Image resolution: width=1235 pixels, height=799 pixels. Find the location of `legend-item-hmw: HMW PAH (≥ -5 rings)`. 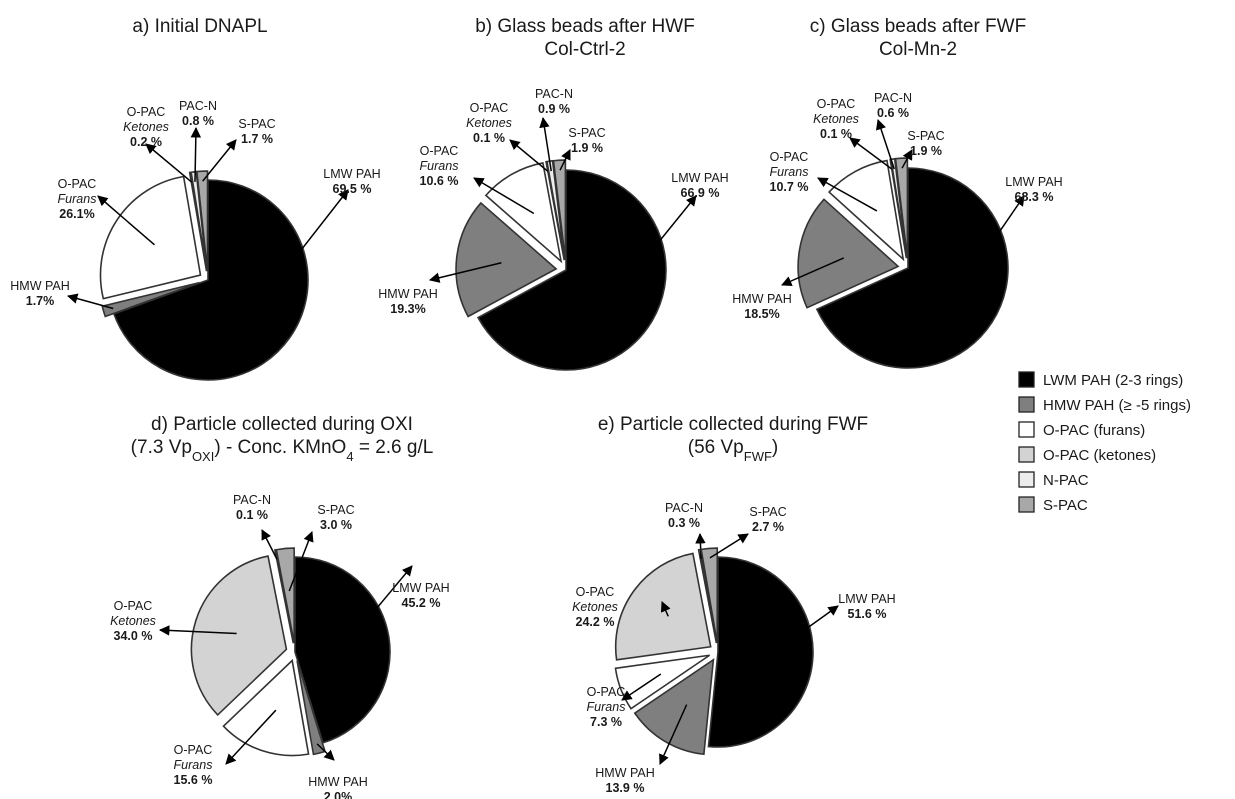

legend-item-hmw: HMW PAH (≥ -5 rings) is located at coordinates (1104, 405).